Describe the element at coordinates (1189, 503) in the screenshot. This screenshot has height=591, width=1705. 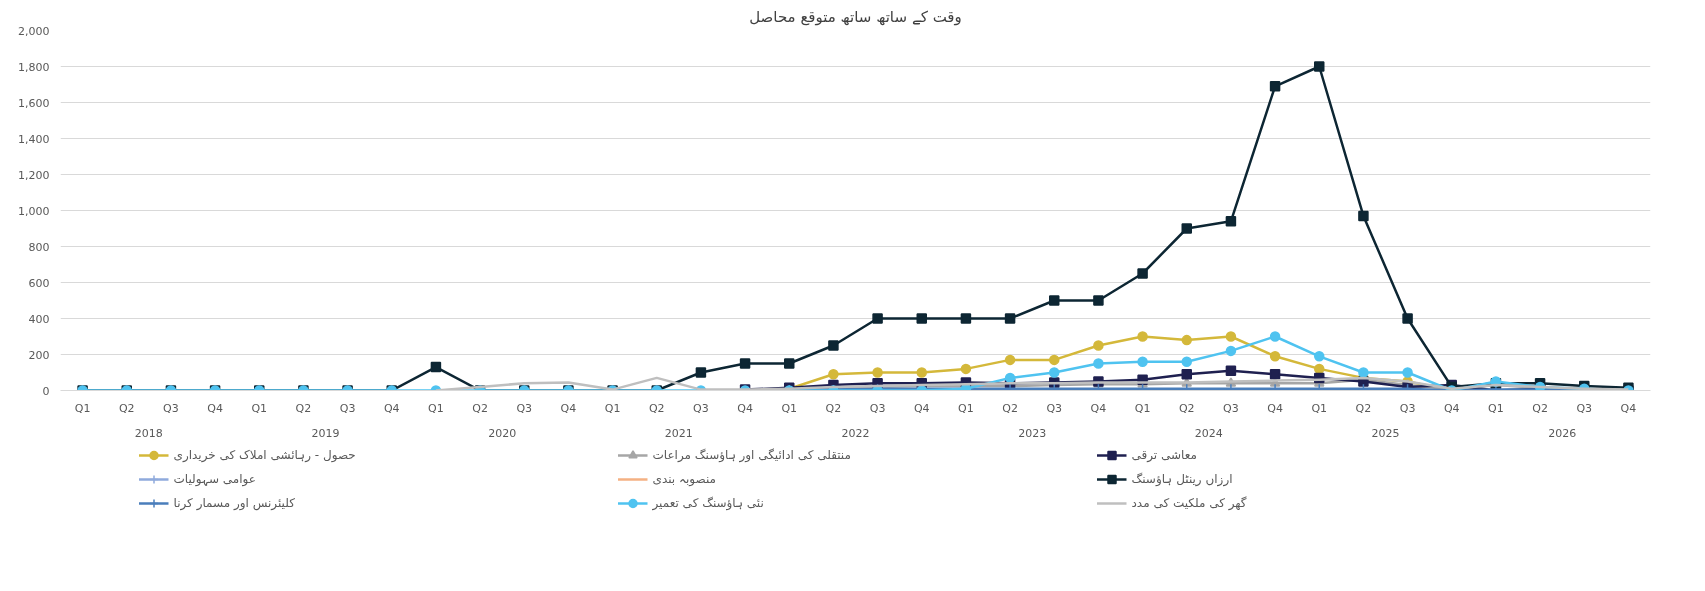
I see `legend-label: گھر کی ملکیت کی مدد` at that location.